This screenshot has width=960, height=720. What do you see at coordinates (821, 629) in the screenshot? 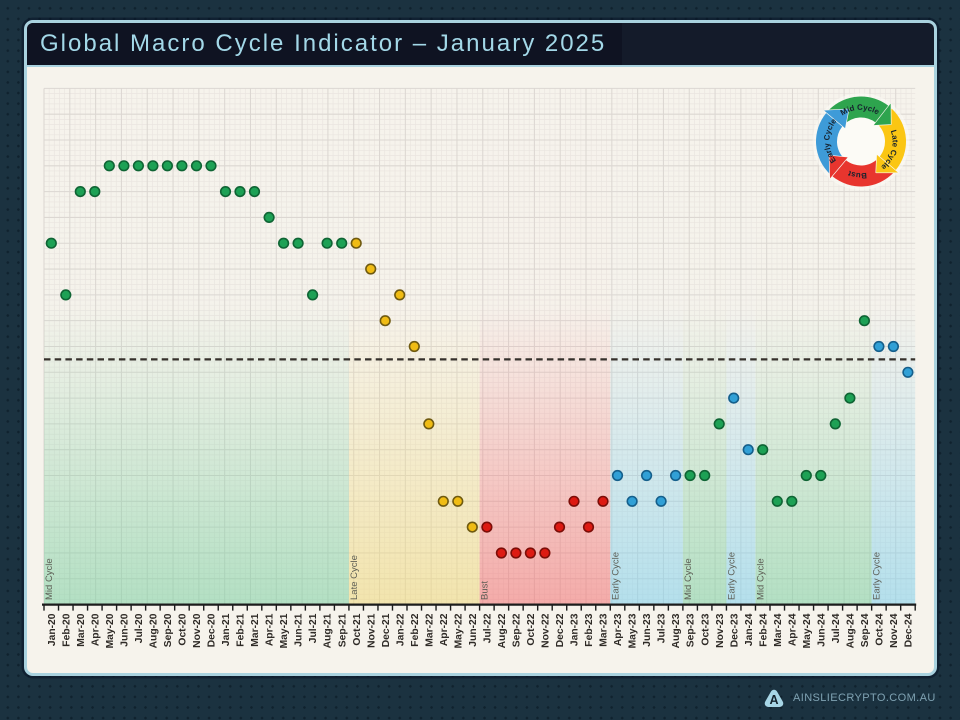
I see `svg-text: Jun-24` at bounding box center [821, 629].